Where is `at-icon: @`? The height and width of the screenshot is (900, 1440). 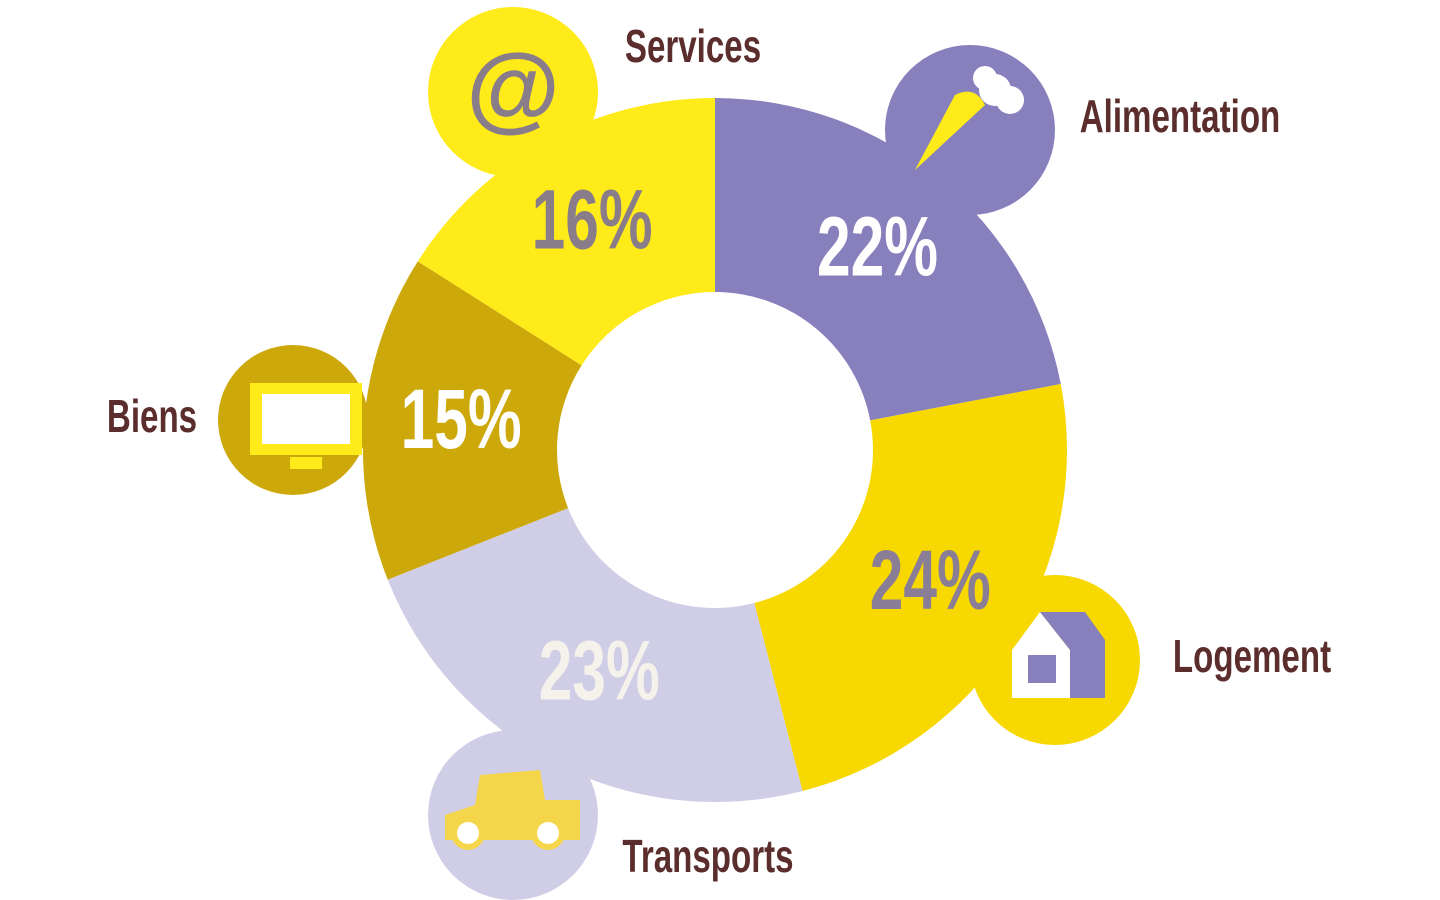 at-icon: @ is located at coordinates (513, 87).